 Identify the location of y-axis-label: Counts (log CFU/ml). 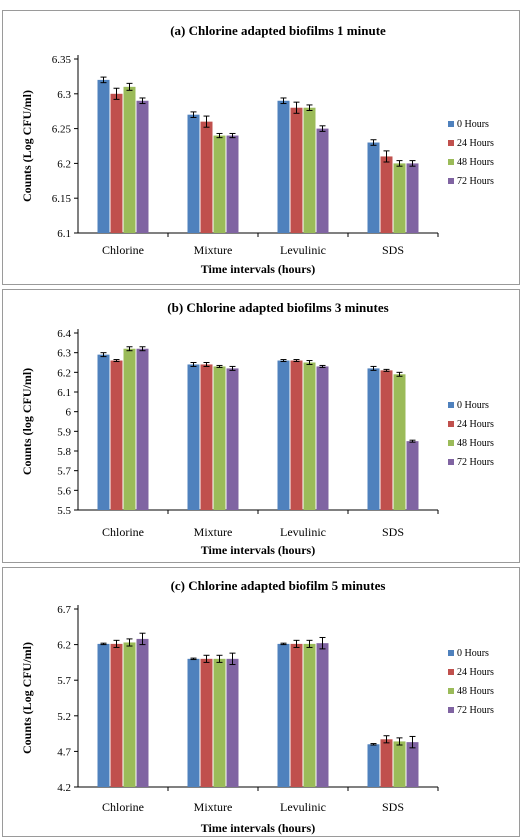
(27, 421).